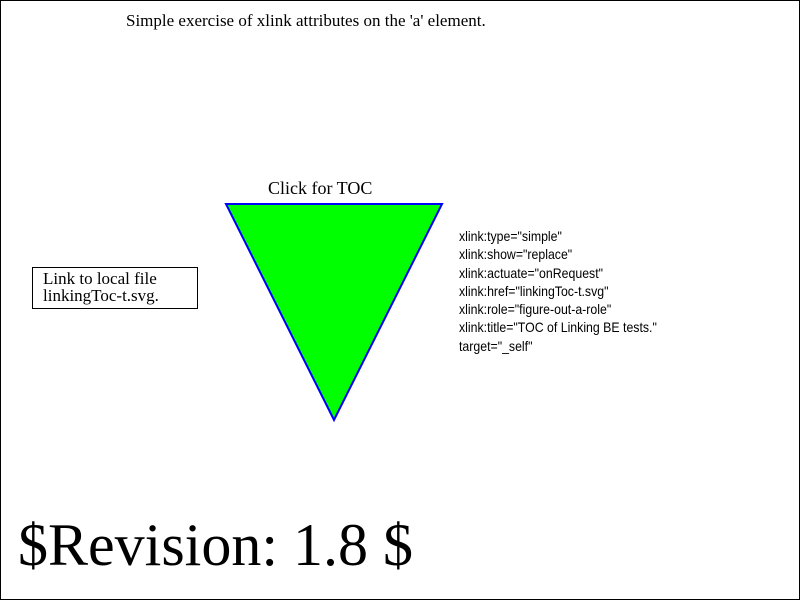  I want to click on attribute-role: xlink:role="figure-out-a-role", so click(535, 309).